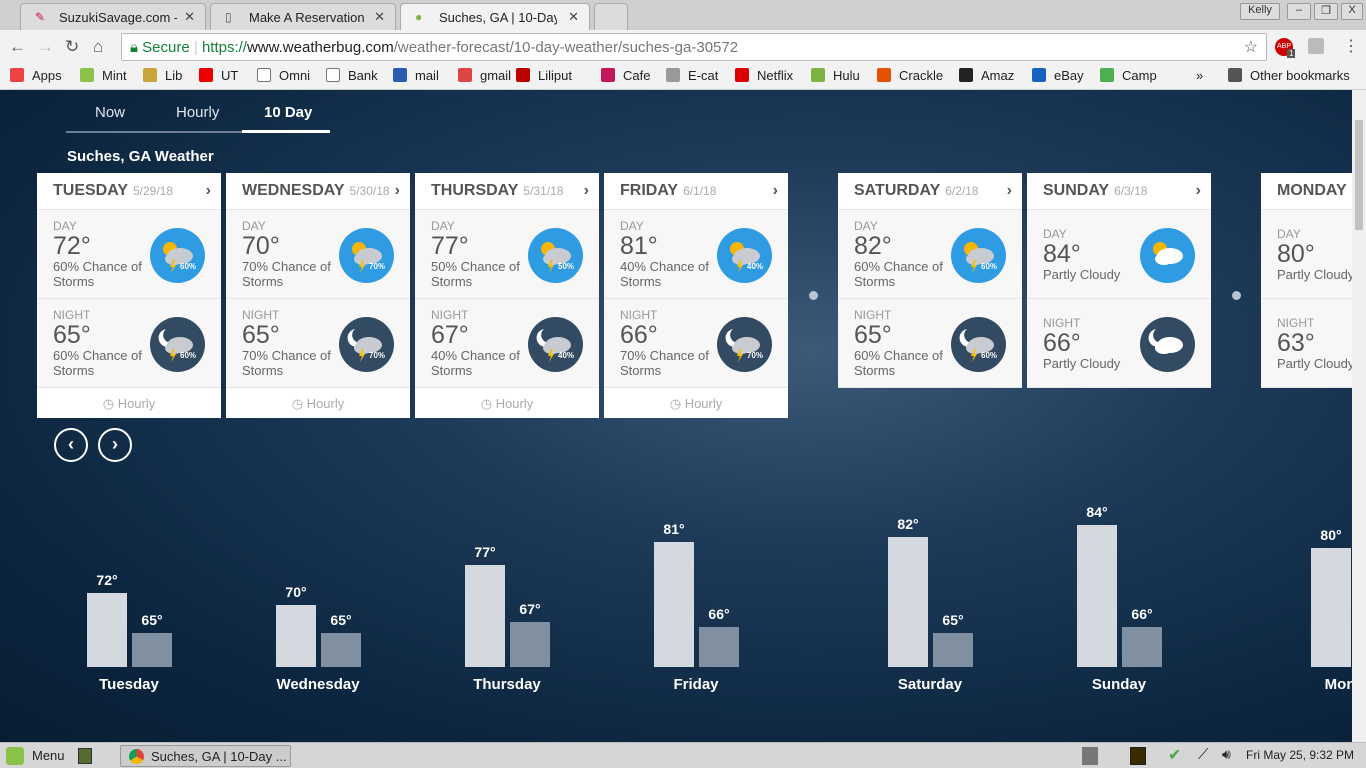 This screenshot has width=1366, height=768. What do you see at coordinates (352, 75) in the screenshot?
I see `bookmark-bank: Bank` at bounding box center [352, 75].